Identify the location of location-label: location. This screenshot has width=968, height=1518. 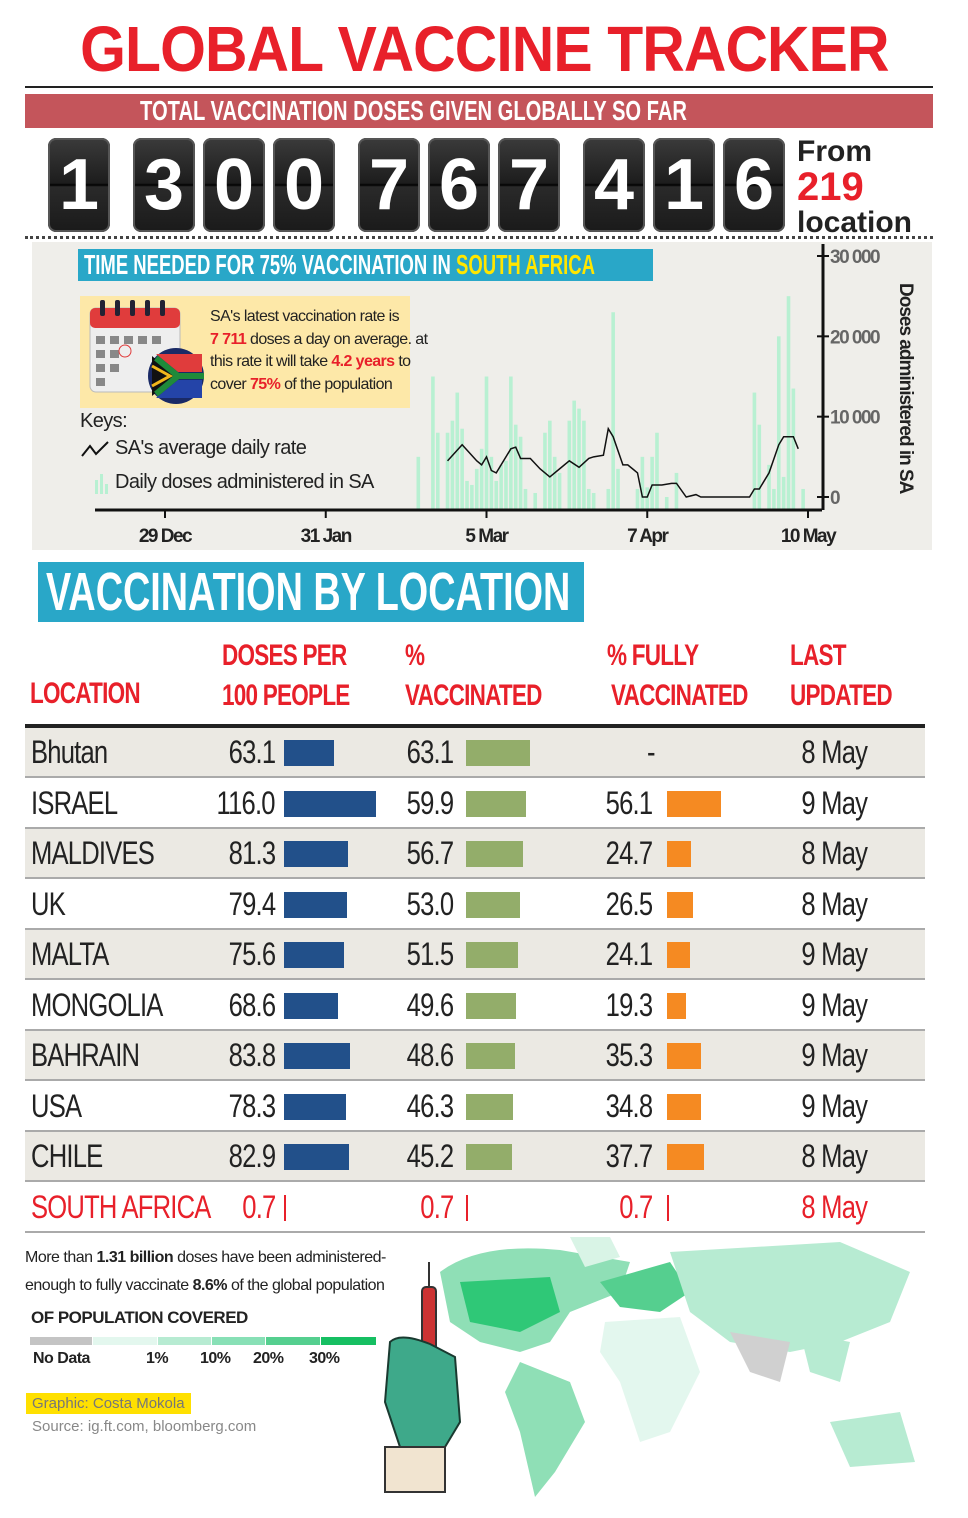
(855, 222).